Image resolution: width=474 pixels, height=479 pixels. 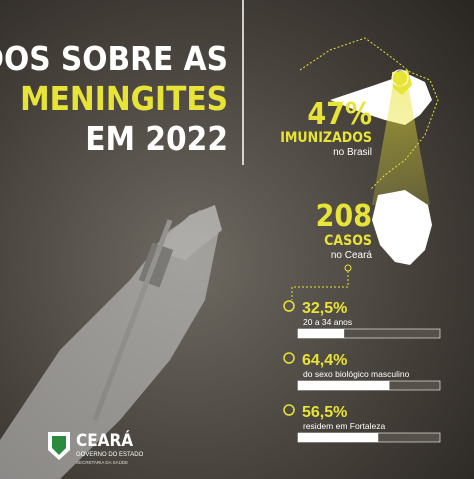 I want to click on stat-caption: 20 a 34 anos, so click(x=327, y=322).